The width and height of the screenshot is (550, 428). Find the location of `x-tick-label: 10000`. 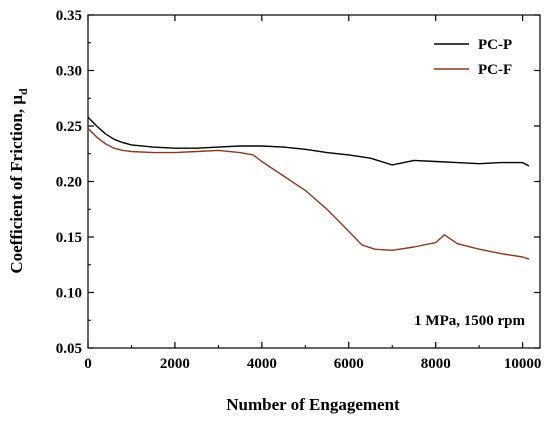

x-tick-label: 10000 is located at coordinates (523, 364).